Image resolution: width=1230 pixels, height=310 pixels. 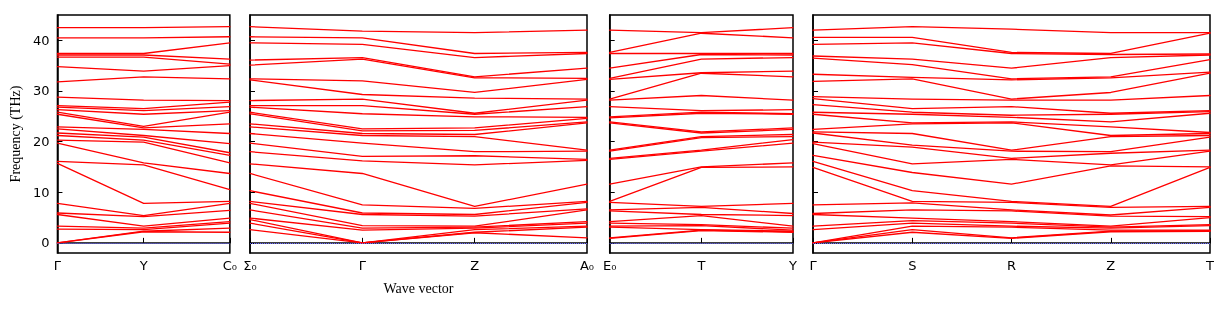 I want to click on x-tick-label: E₀, so click(x=609, y=265).